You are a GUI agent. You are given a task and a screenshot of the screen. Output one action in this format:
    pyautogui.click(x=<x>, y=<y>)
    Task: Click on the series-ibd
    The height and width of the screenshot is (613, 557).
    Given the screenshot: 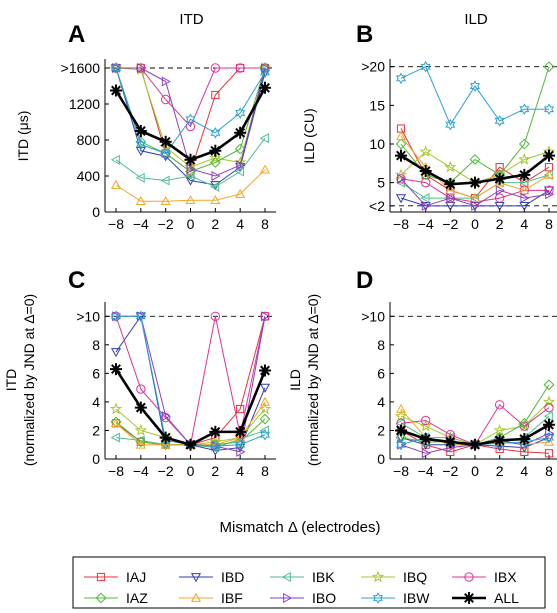 What is the action you would take?
    pyautogui.click(x=190, y=384)
    